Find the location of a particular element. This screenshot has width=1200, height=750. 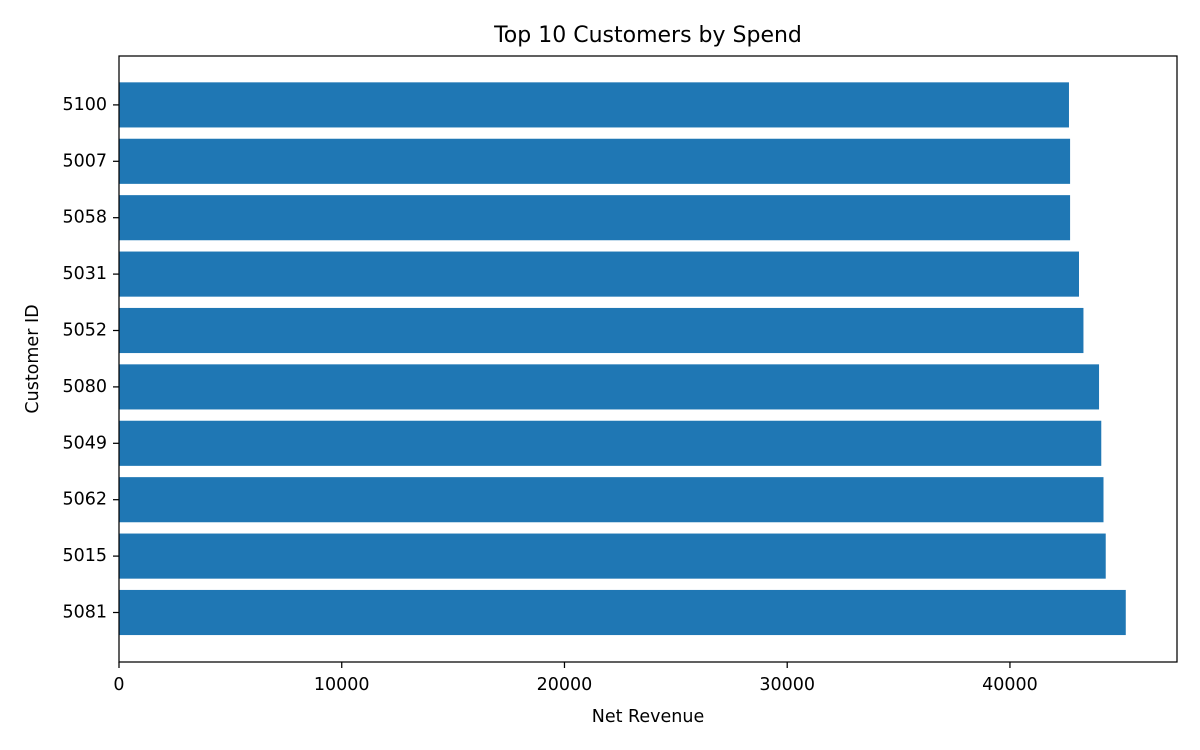

y-axis-ticks: 5081 5015 5062 5049 5080 5052 5031 5058 5007 5100 is located at coordinates (90, 359).